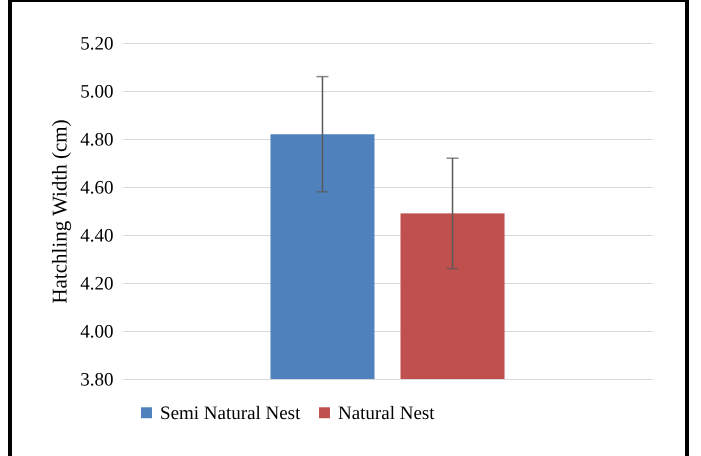 Image resolution: width=701 pixels, height=456 pixels. I want to click on legend-label: Semi Natural Nest, so click(231, 413).